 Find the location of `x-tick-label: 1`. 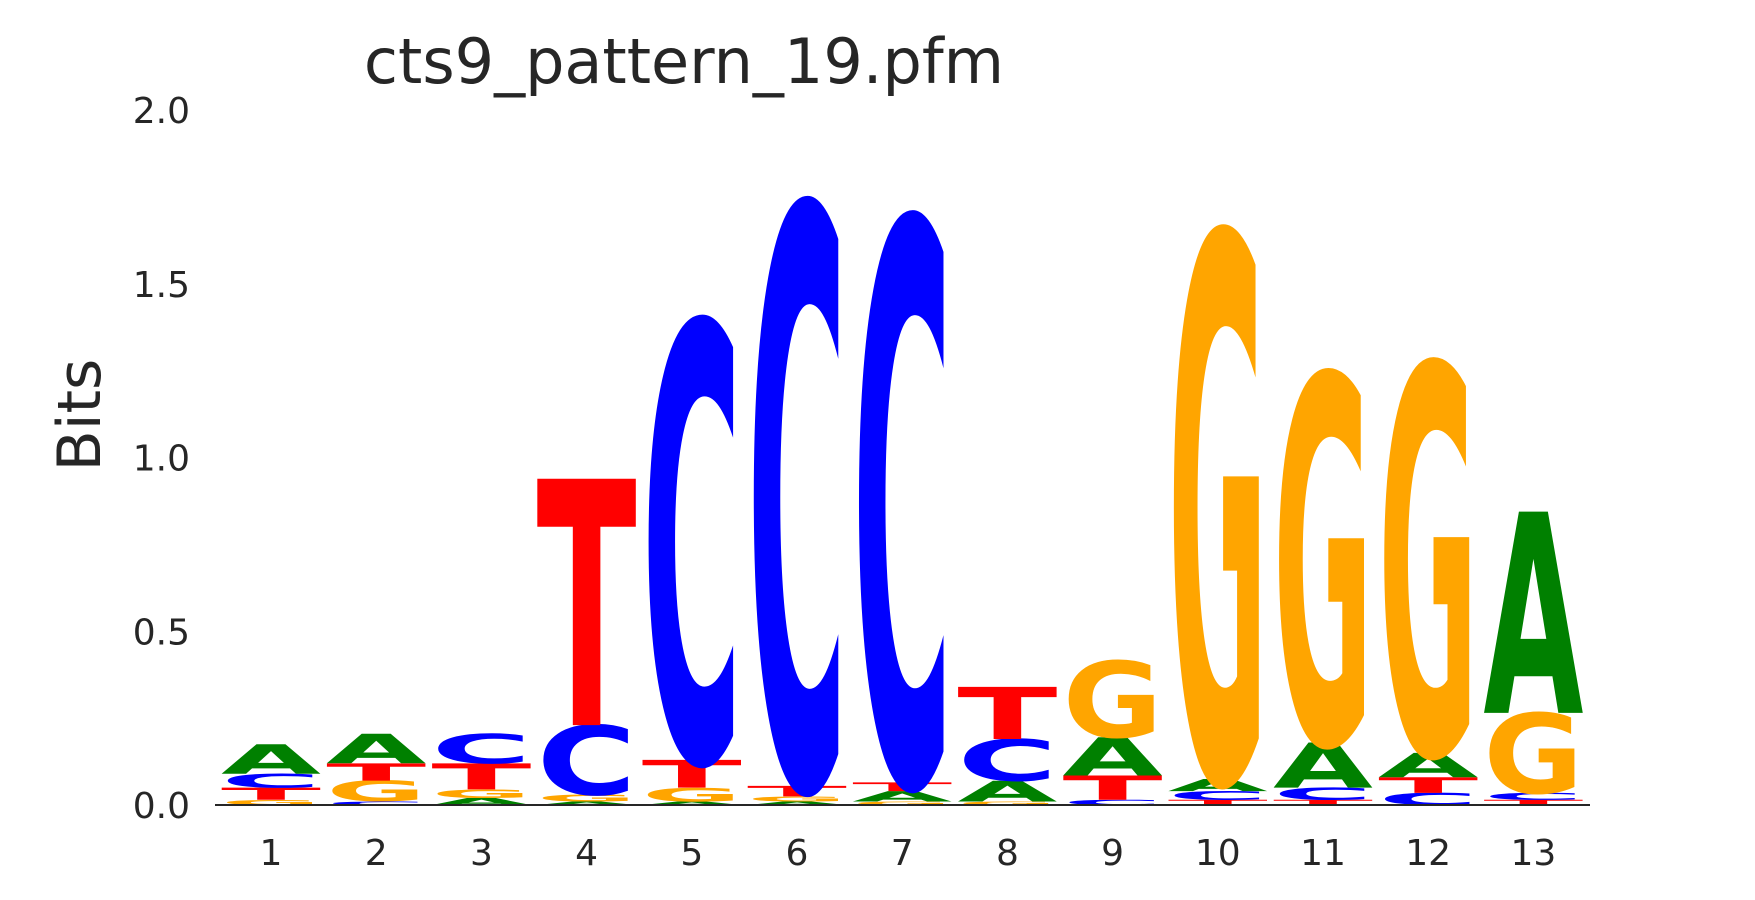

x-tick-label: 1 is located at coordinates (271, 853).